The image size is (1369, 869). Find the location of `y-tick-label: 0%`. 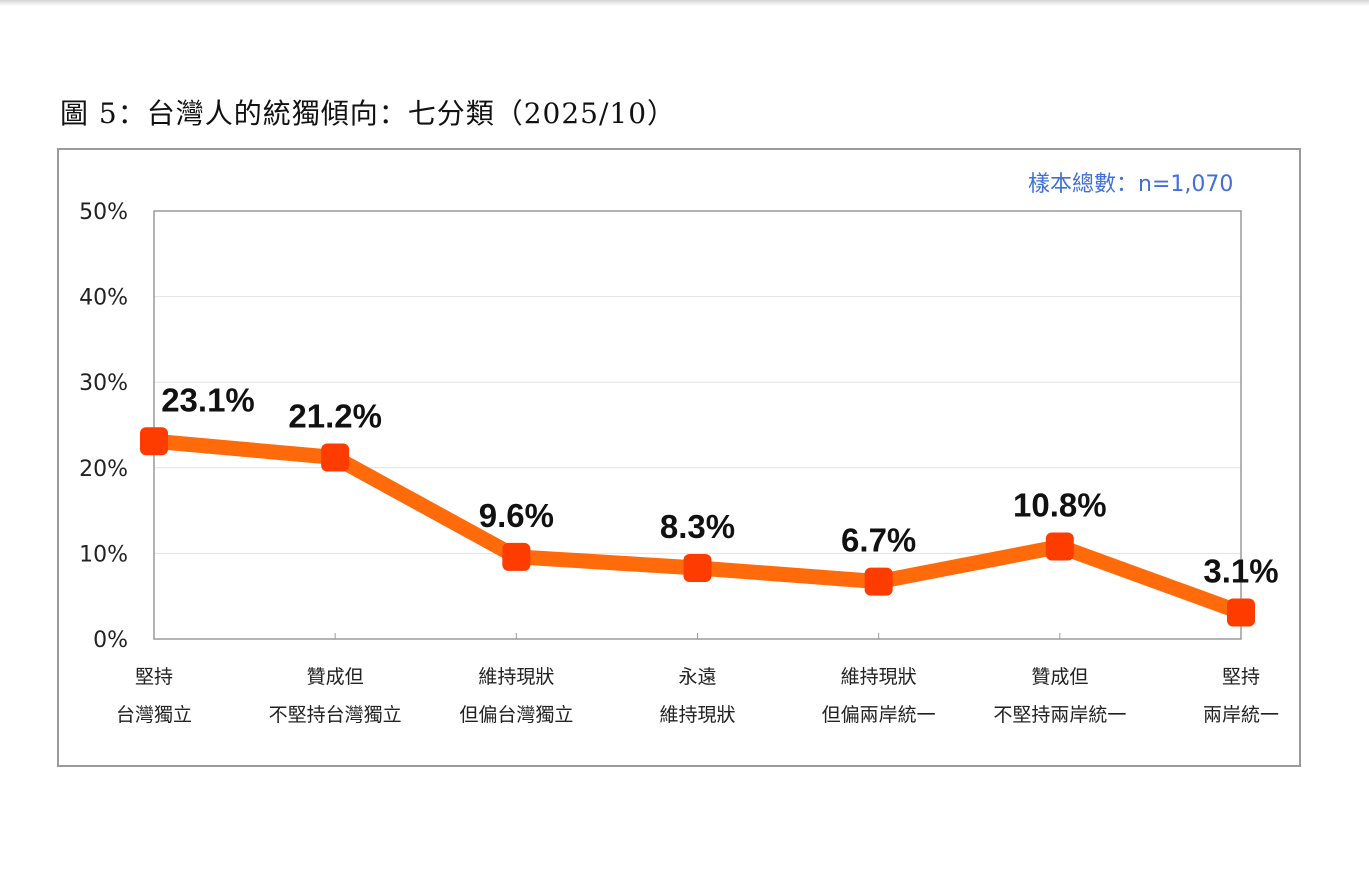

y-tick-label: 0% is located at coordinates (110, 640).